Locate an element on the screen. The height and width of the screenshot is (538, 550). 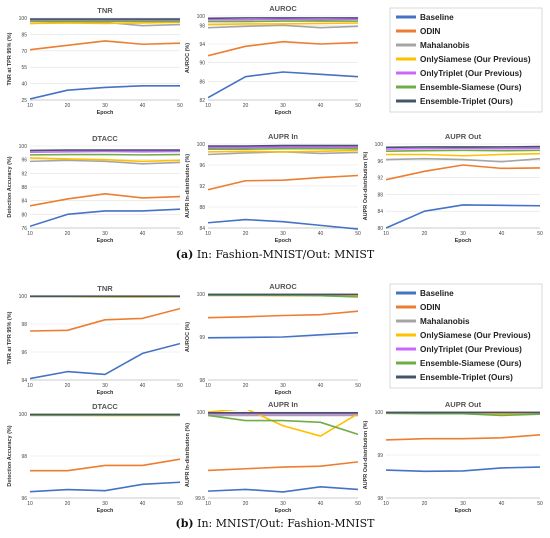
series-line-onlytriplet-our-previous is located at coordinates (283, 147).